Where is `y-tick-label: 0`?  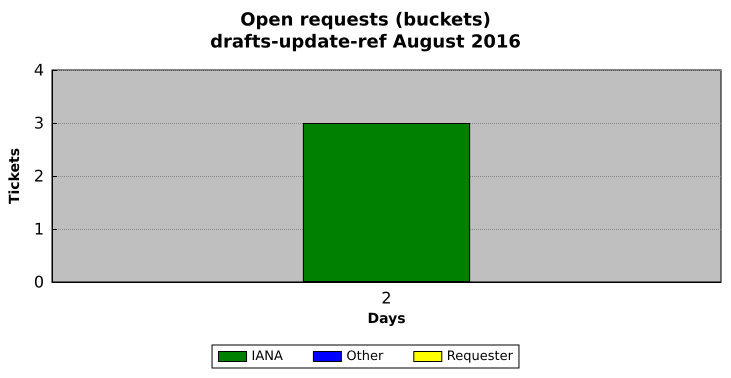
y-tick-label: 0 is located at coordinates (39, 282).